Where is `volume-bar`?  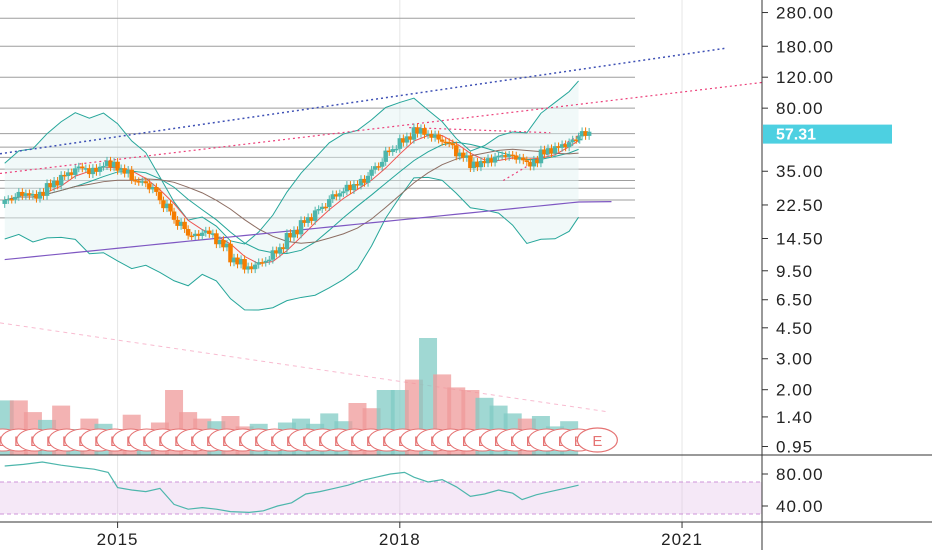 volume-bar is located at coordinates (428, 396).